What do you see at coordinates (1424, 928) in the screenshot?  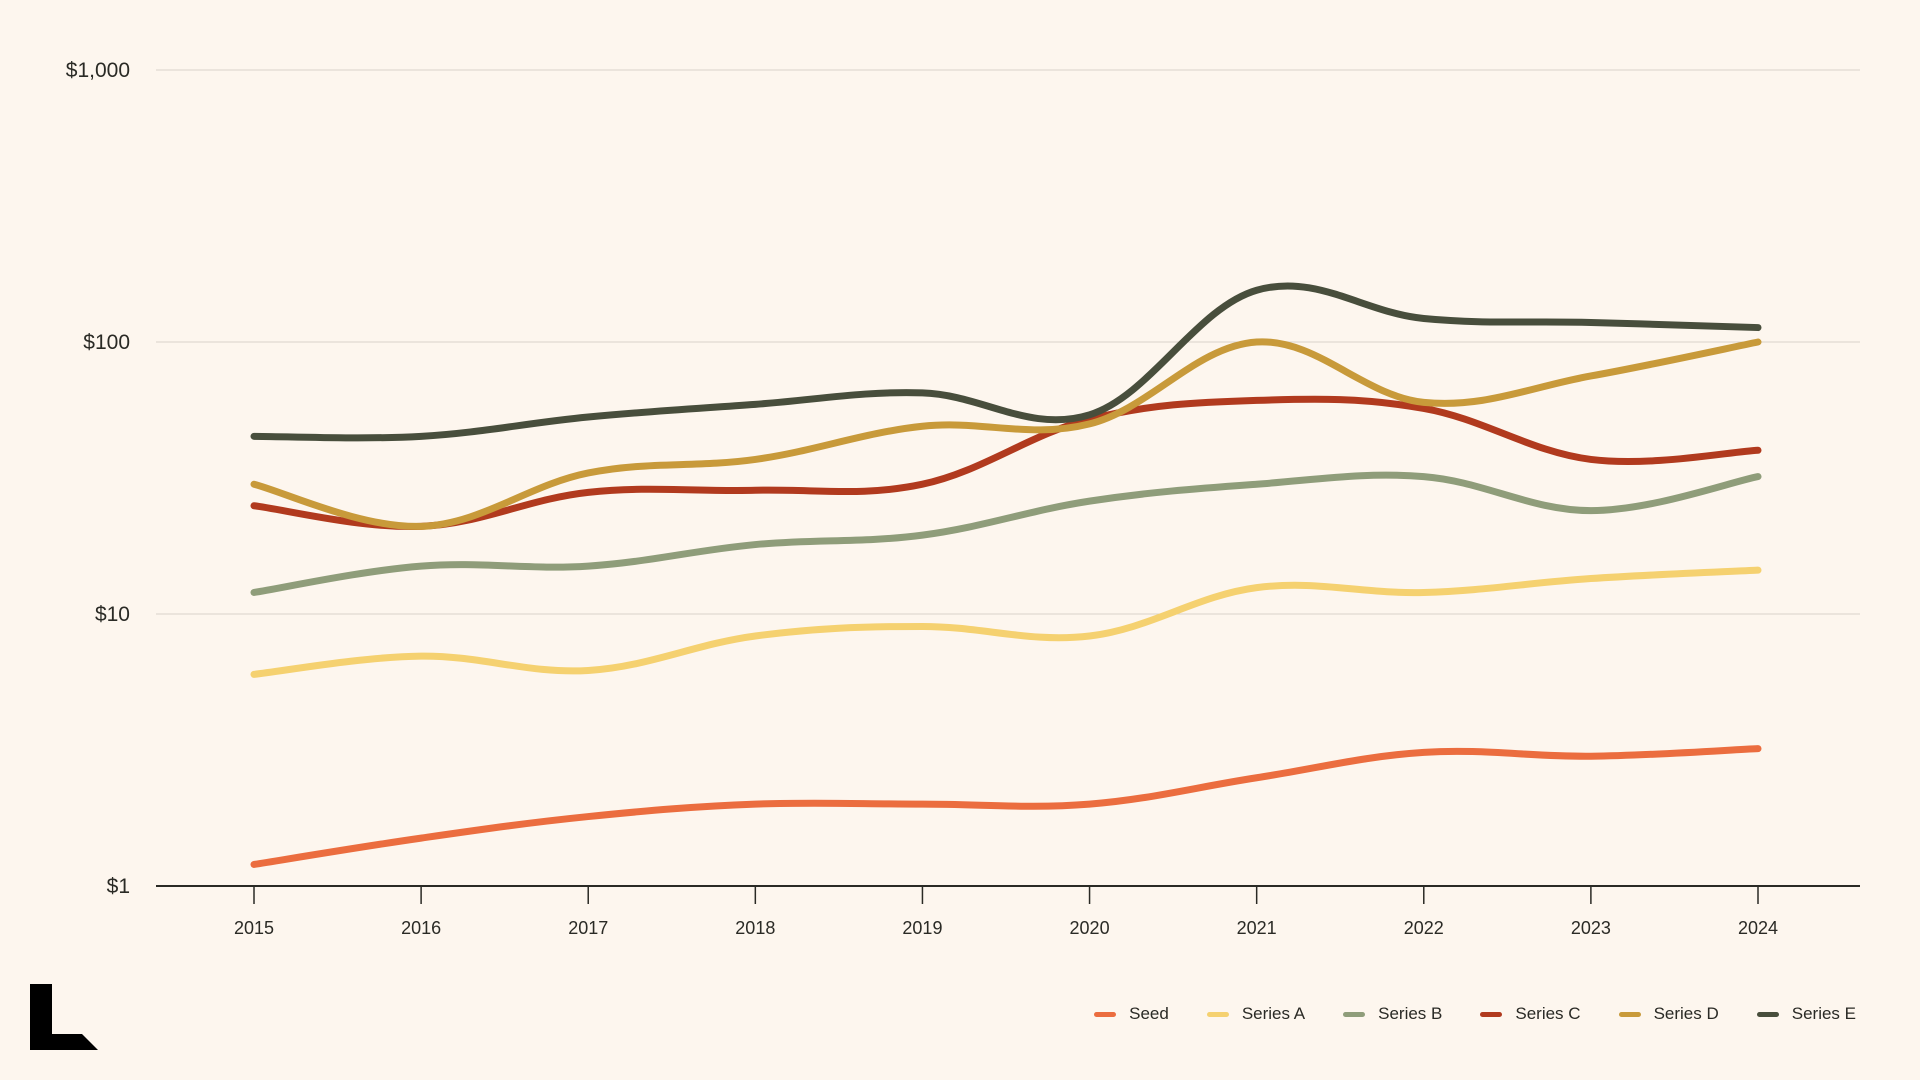 I see `x-tick-label: 2022` at bounding box center [1424, 928].